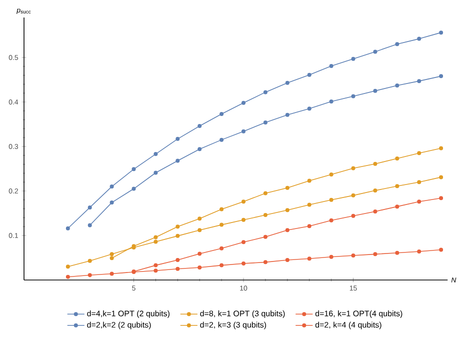  I want to click on legend-label: d=4,k=1 OPT (2 qubits), so click(128, 314).